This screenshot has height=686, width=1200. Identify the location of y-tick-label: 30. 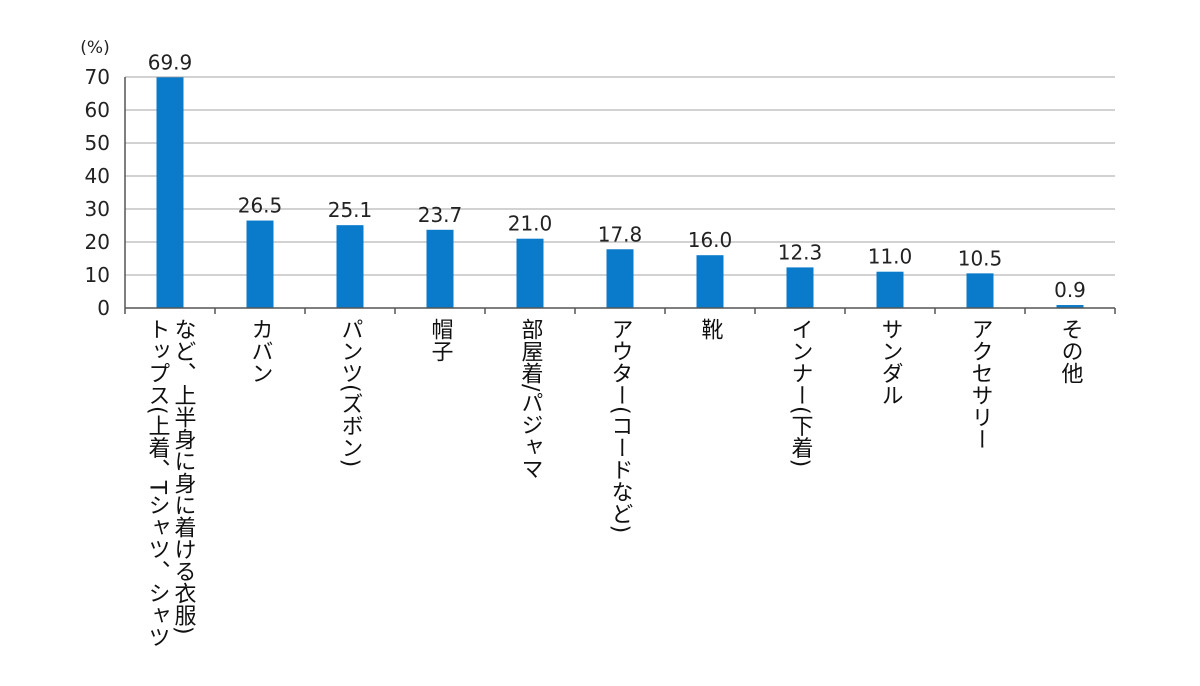
(97, 209).